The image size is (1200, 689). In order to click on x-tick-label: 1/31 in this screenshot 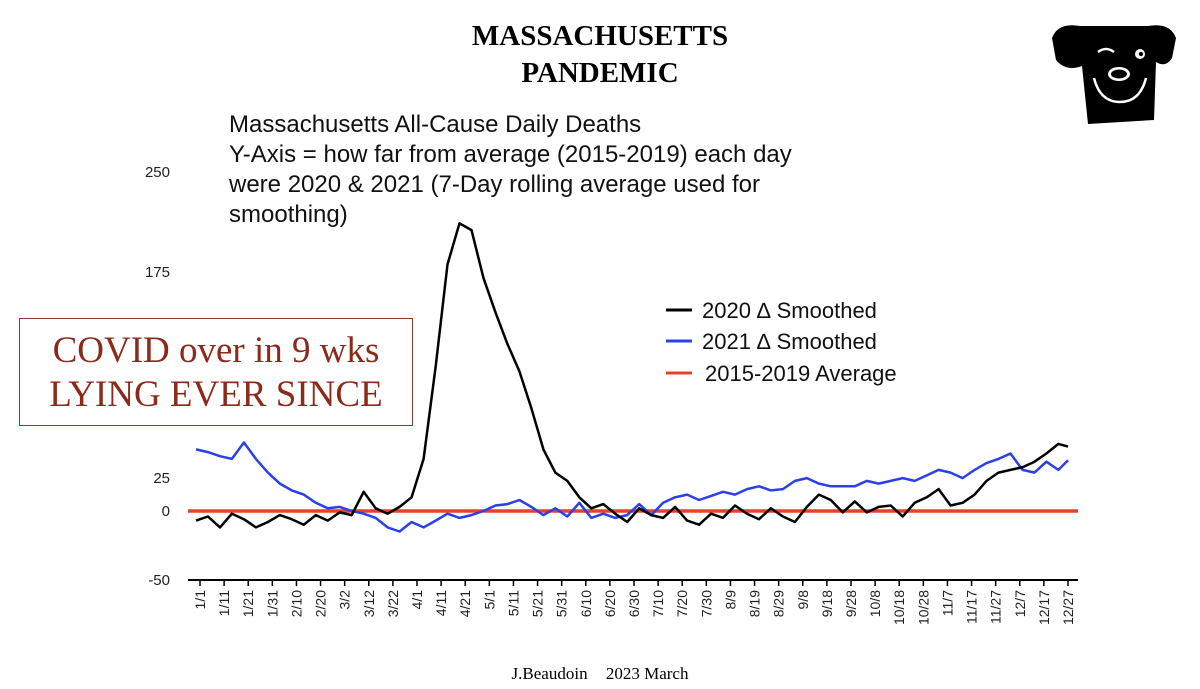, I will do `click(272, 603)`.